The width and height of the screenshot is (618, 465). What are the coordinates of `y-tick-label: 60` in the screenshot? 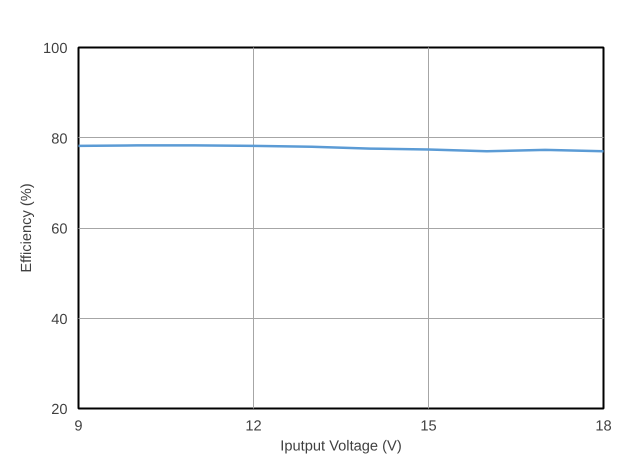 It's located at (59, 230).